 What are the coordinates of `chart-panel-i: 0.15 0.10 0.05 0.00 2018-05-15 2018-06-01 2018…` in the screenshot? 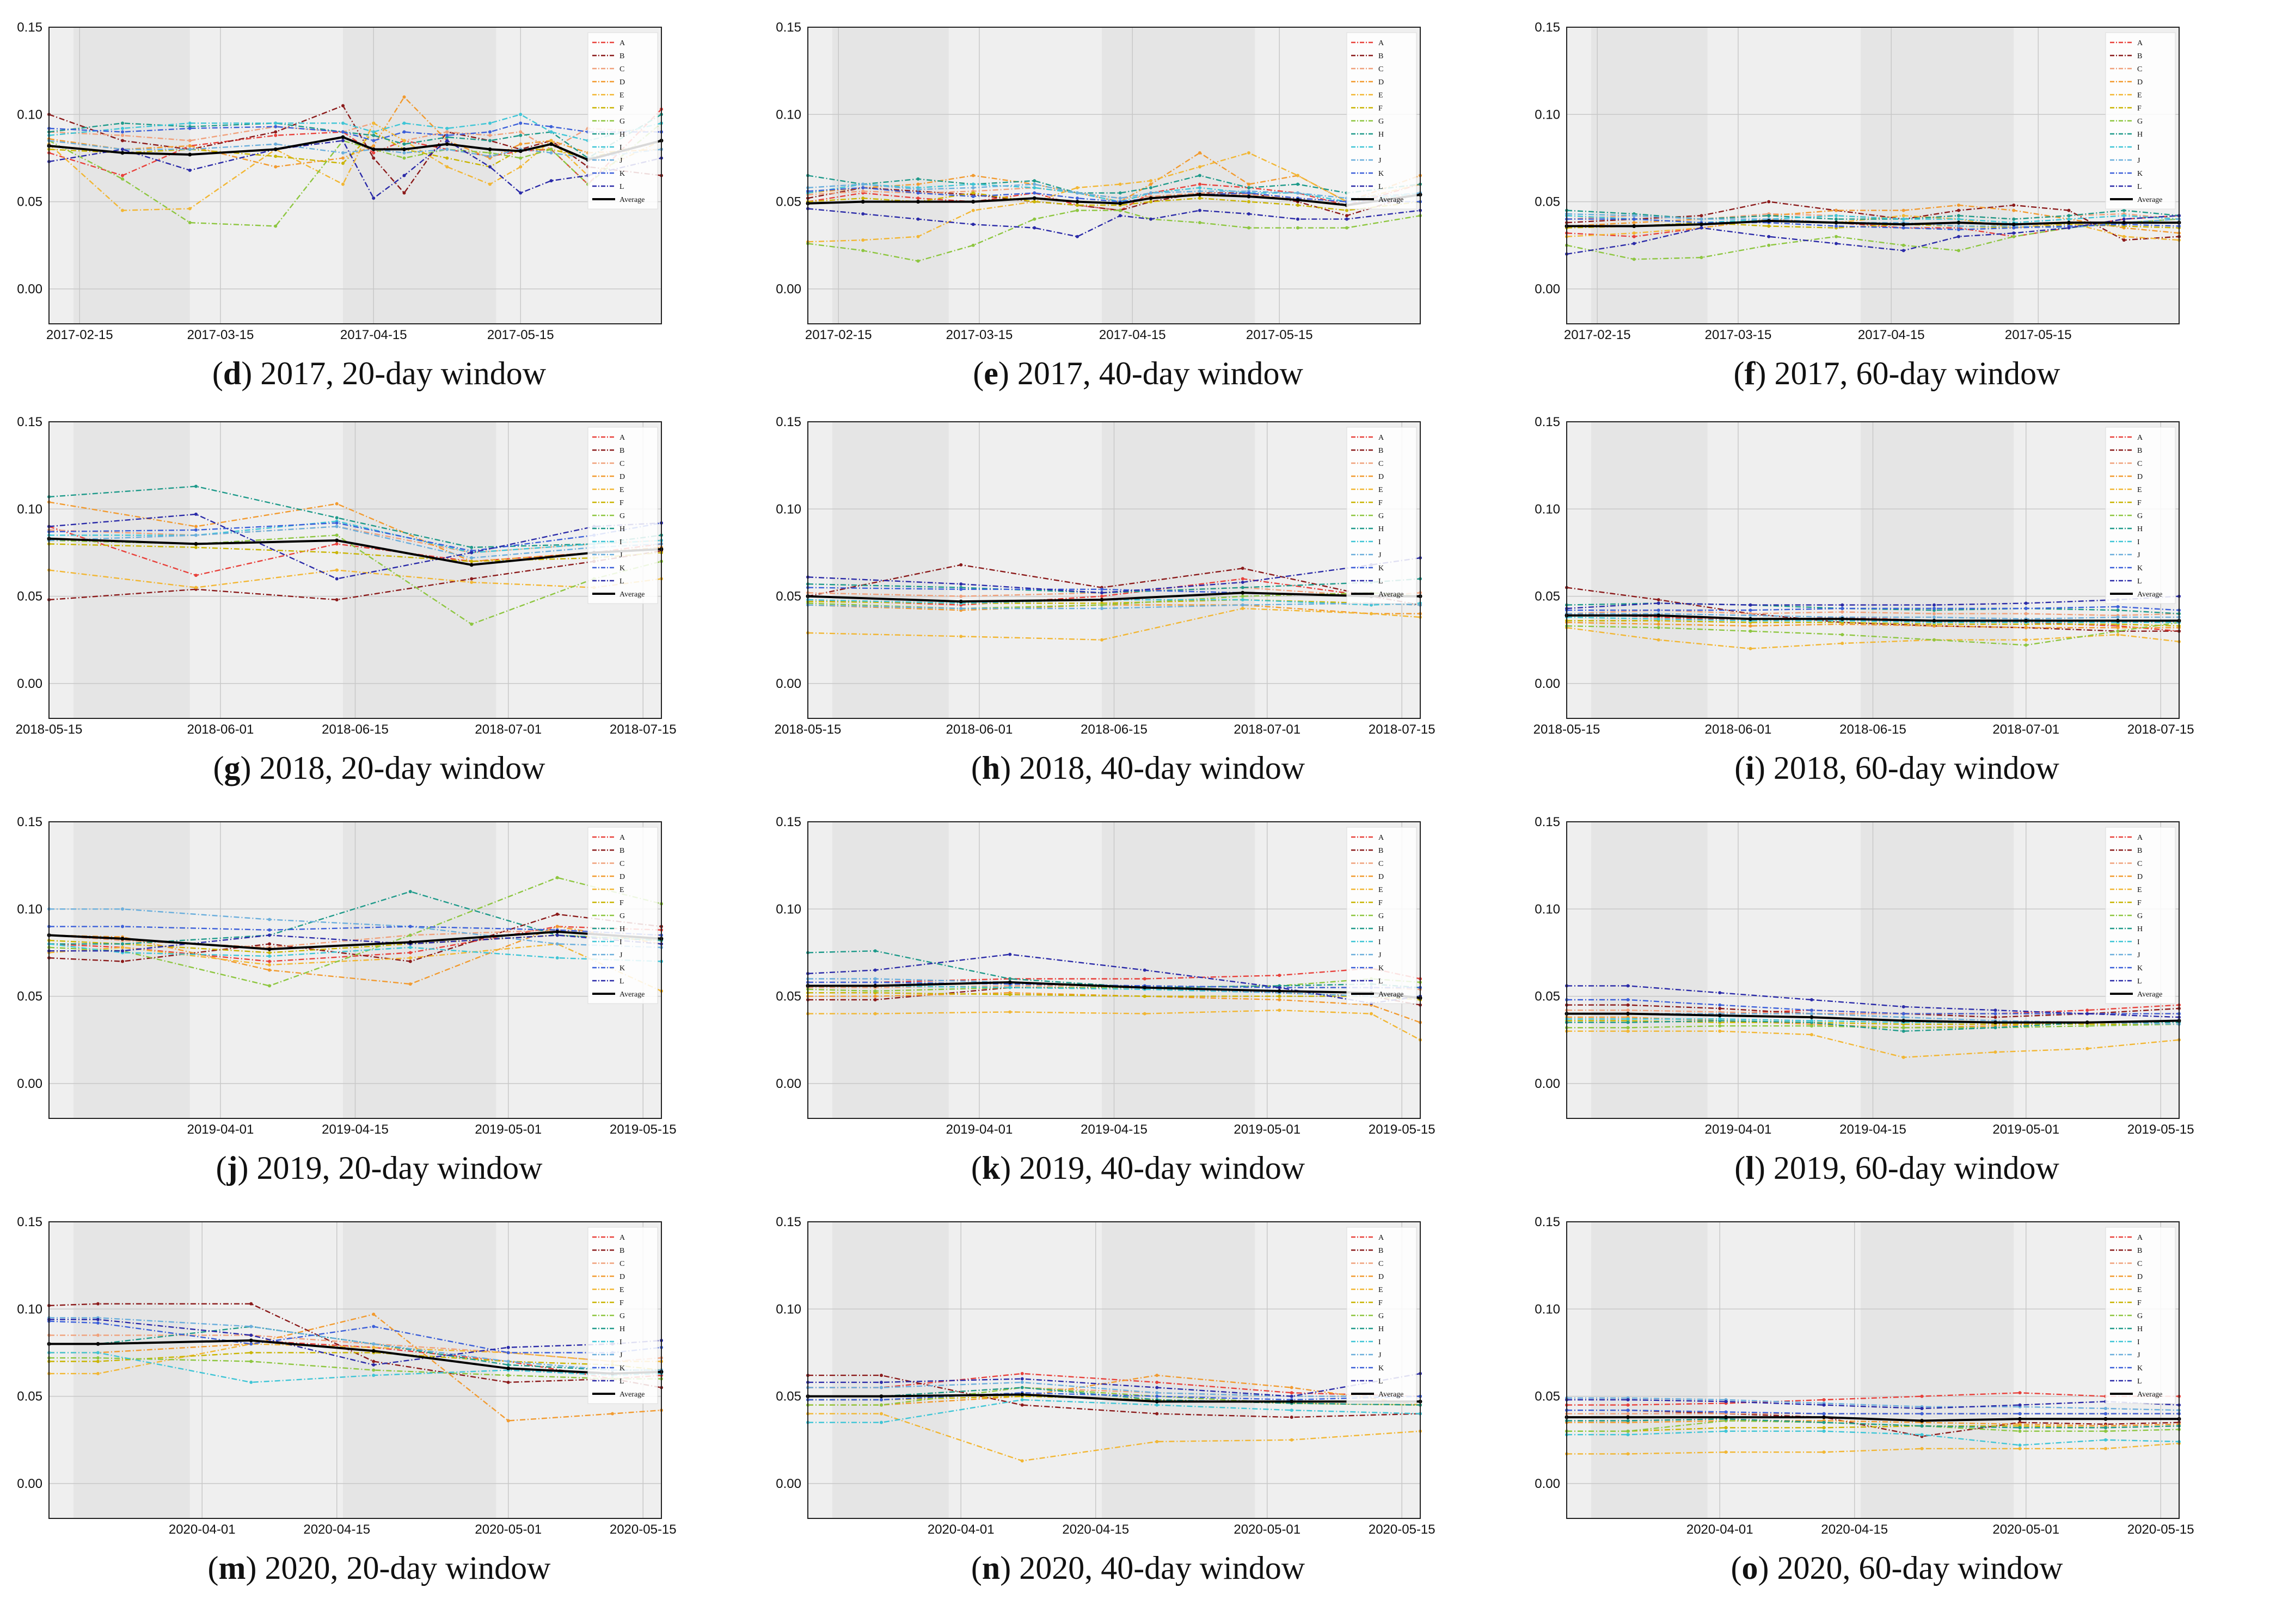 It's located at (1897, 598).